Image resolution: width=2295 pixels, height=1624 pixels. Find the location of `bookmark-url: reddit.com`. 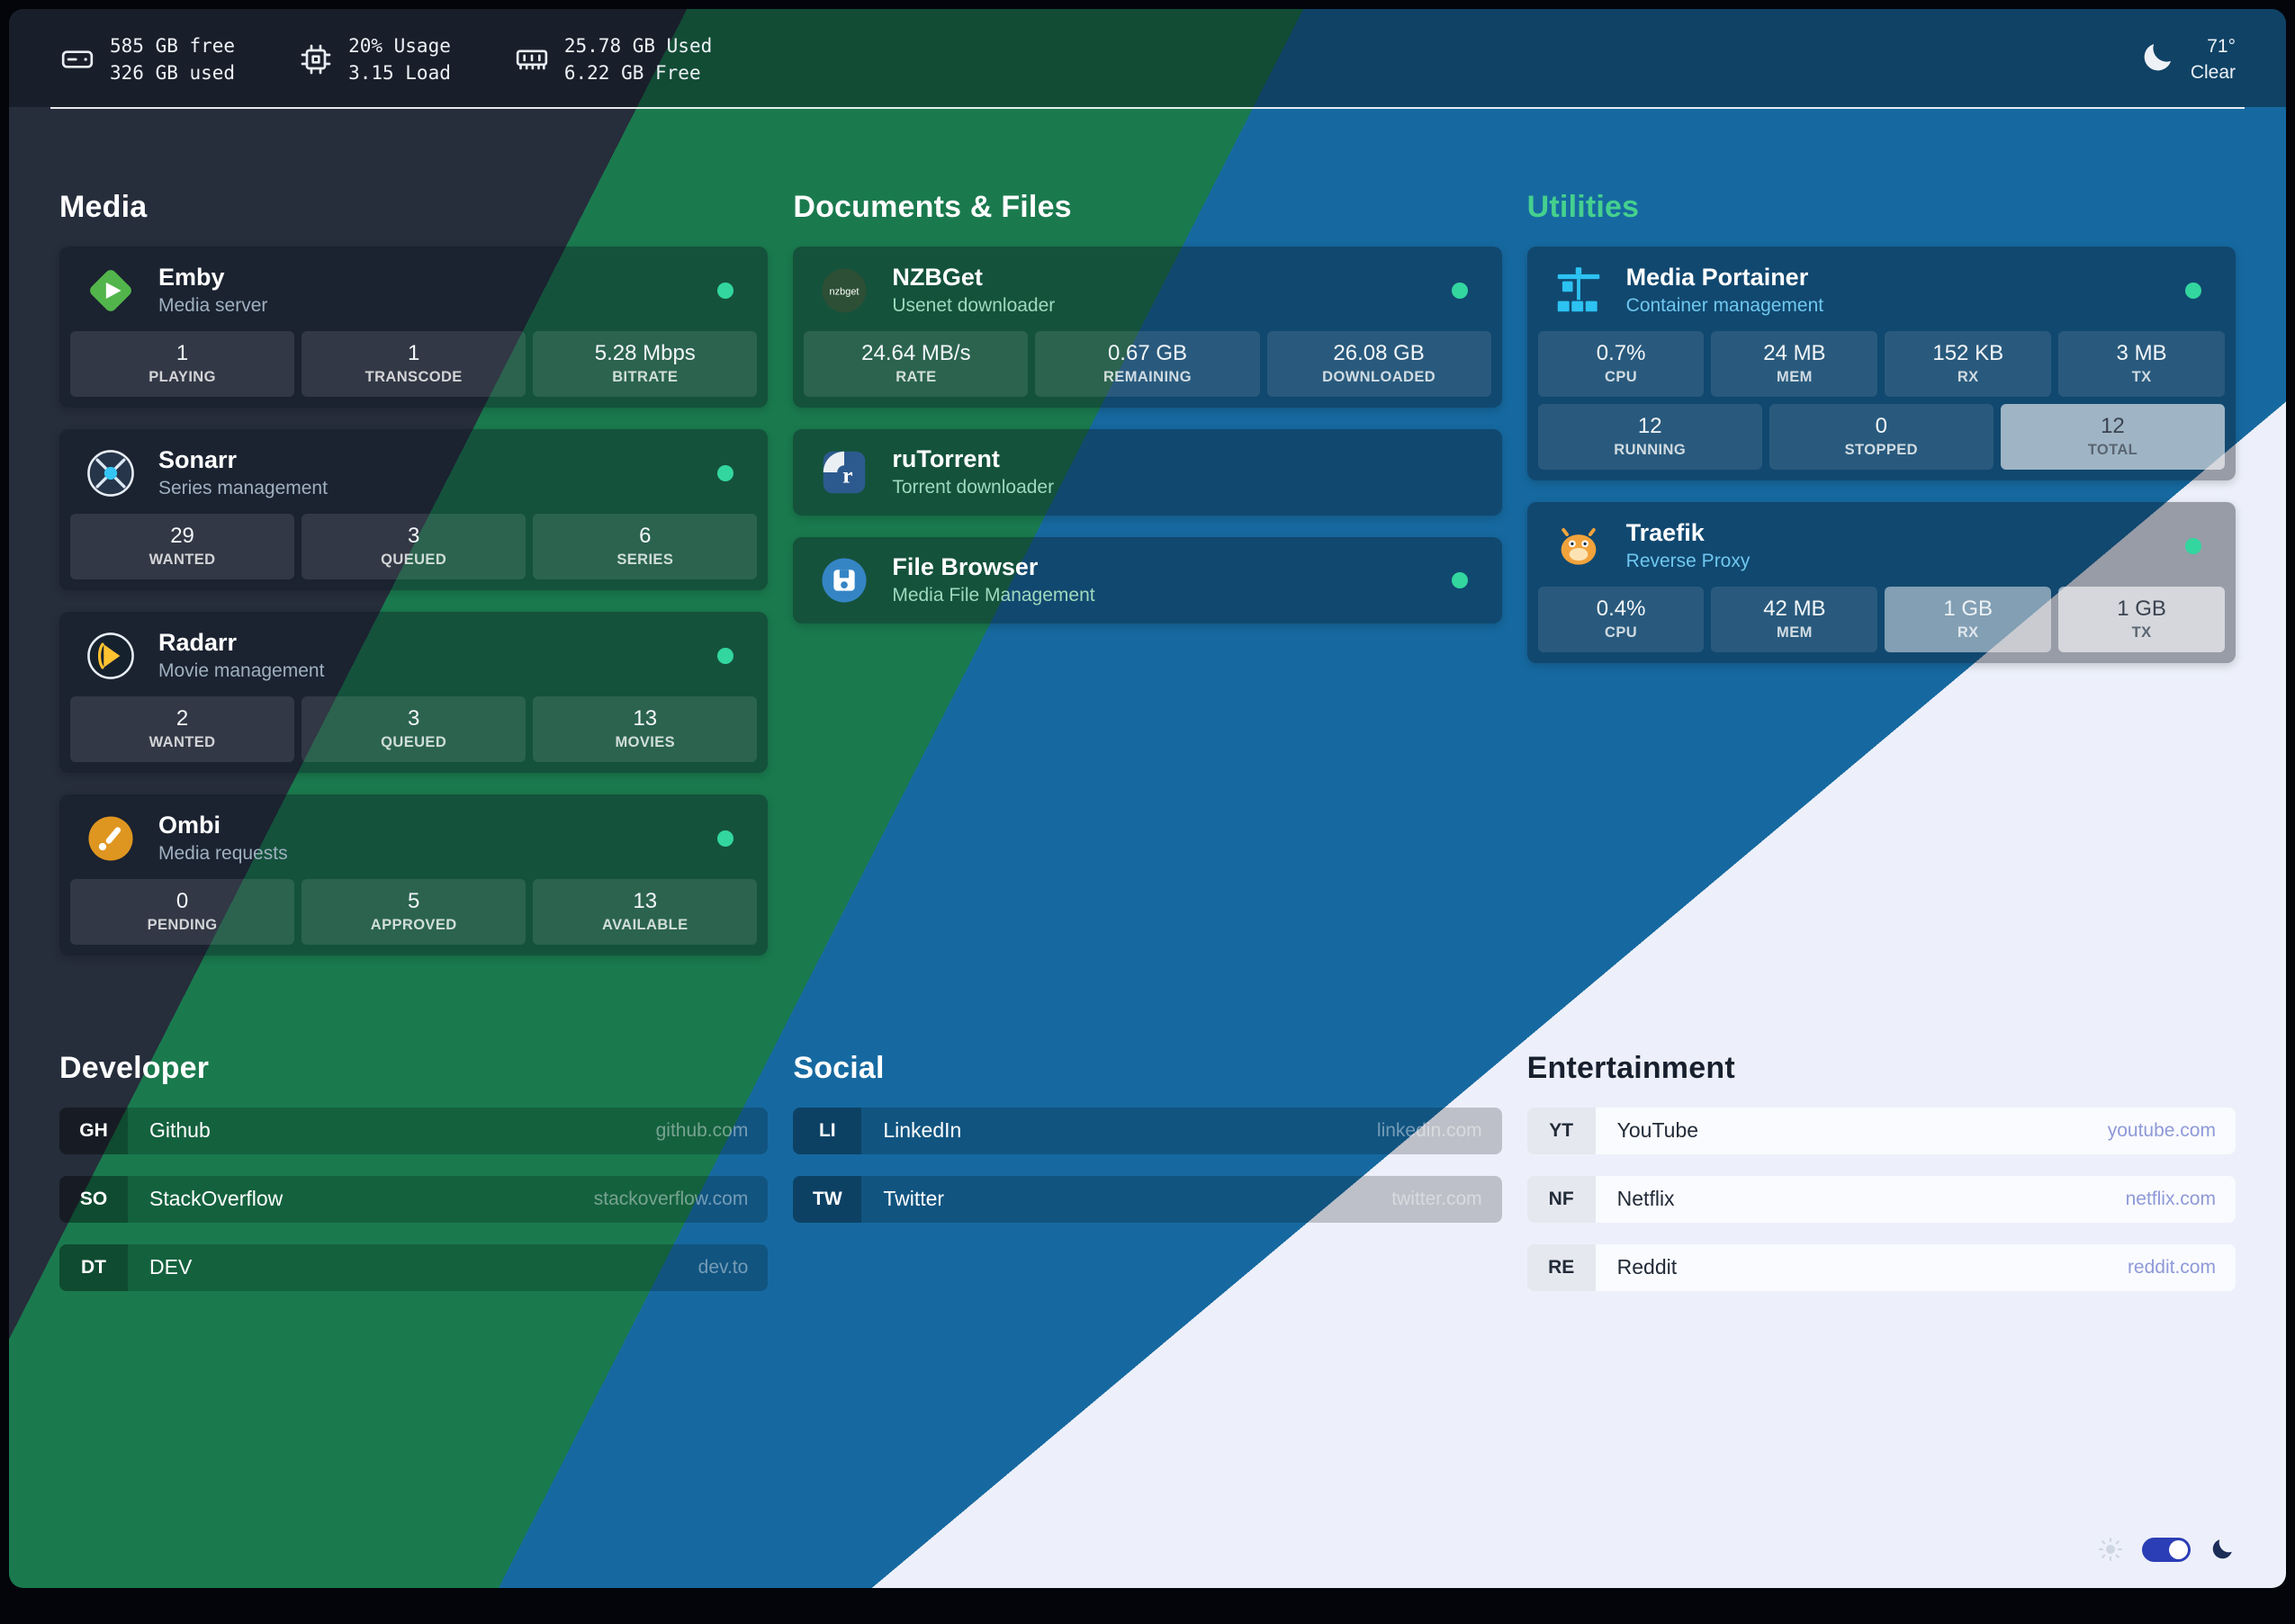

bookmark-url: reddit.com is located at coordinates (2171, 1267).